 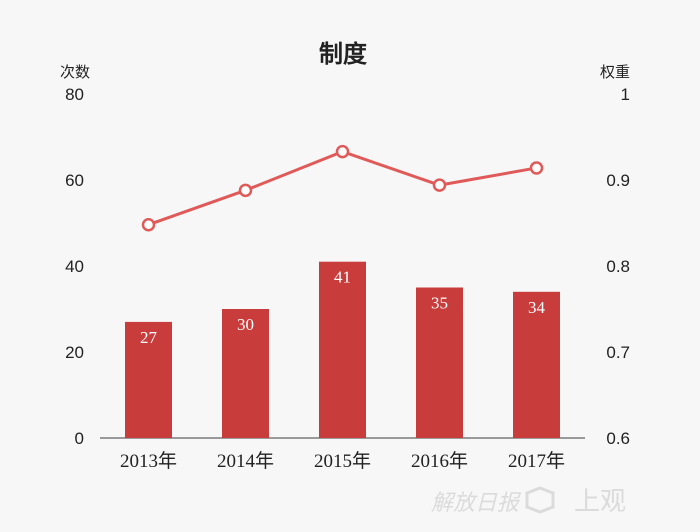 What do you see at coordinates (75, 72) in the screenshot?
I see `y-axis-title: 次数` at bounding box center [75, 72].